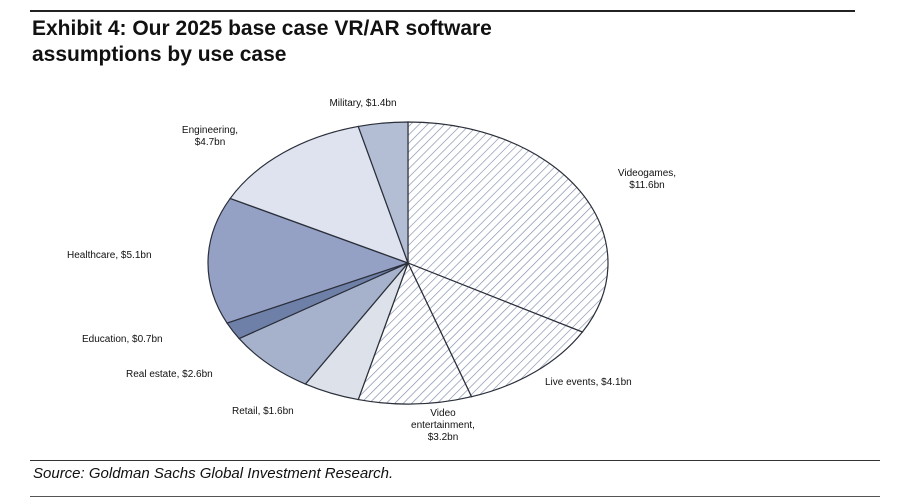  I want to click on slice-label-live-events: Live events, $4.1bn, so click(588, 382).